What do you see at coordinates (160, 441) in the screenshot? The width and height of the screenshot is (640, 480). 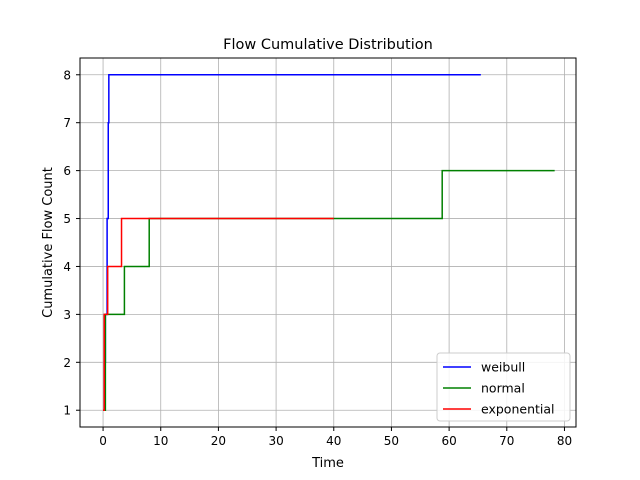 I see `x-tick-label: 10` at bounding box center [160, 441].